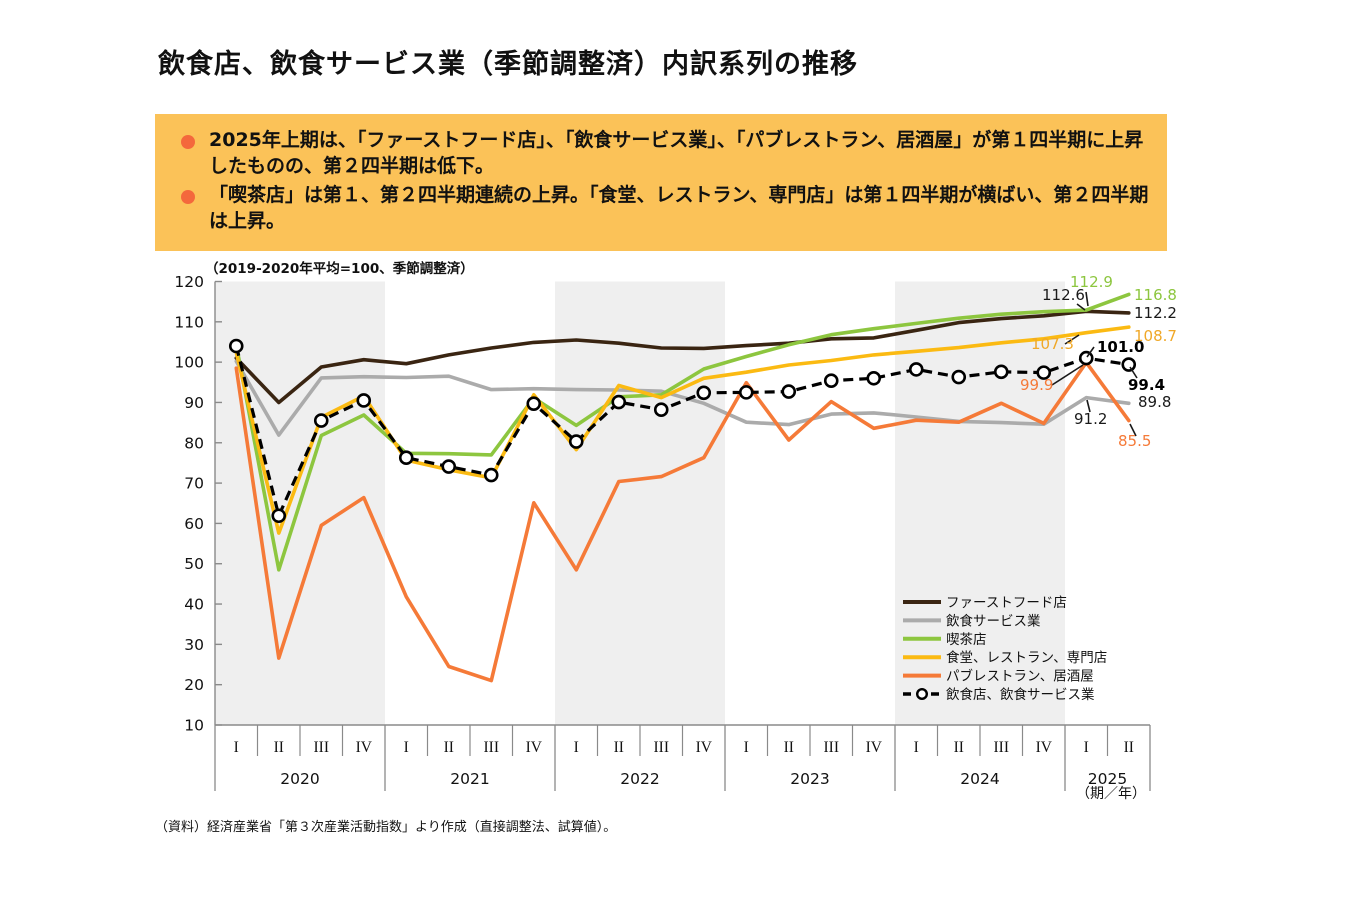 Image resolution: width=1350 pixels, height=900 pixels. Describe the element at coordinates (1081, 307) in the screenshot. I see `annotation-leader-112.6` at that location.